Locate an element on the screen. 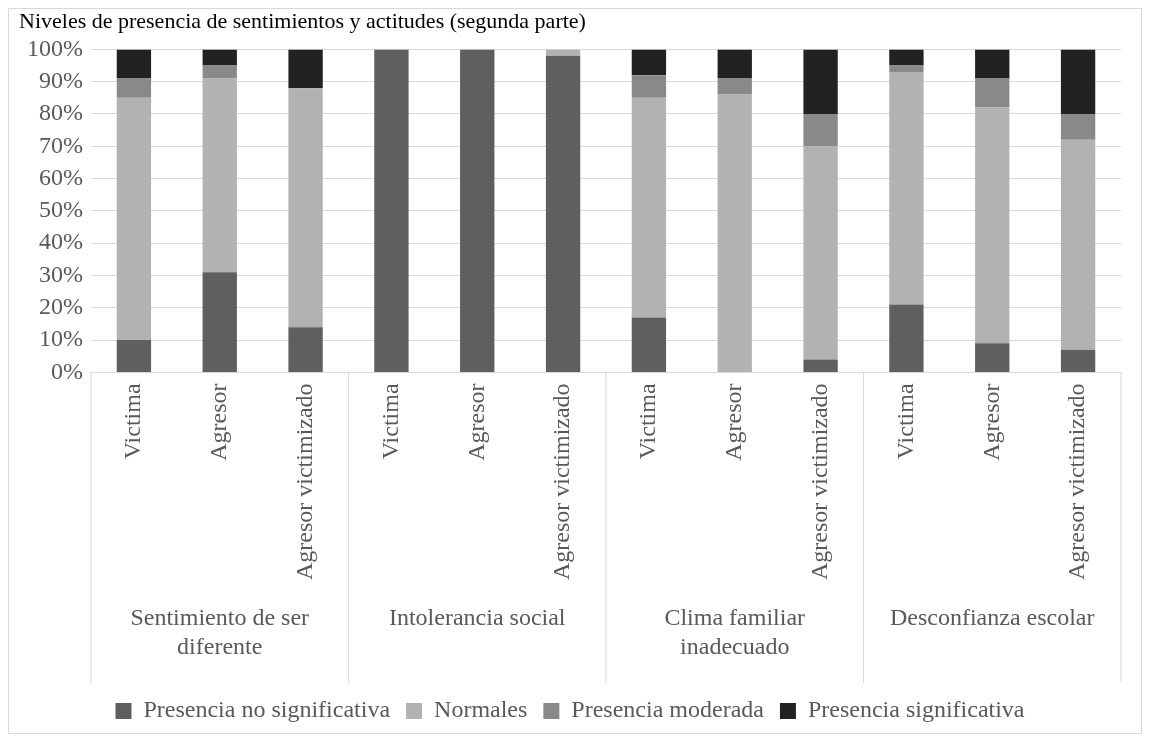 Image resolution: width=1150 pixels, height=742 pixels. y-tick-label: 20% is located at coordinates (60, 306).